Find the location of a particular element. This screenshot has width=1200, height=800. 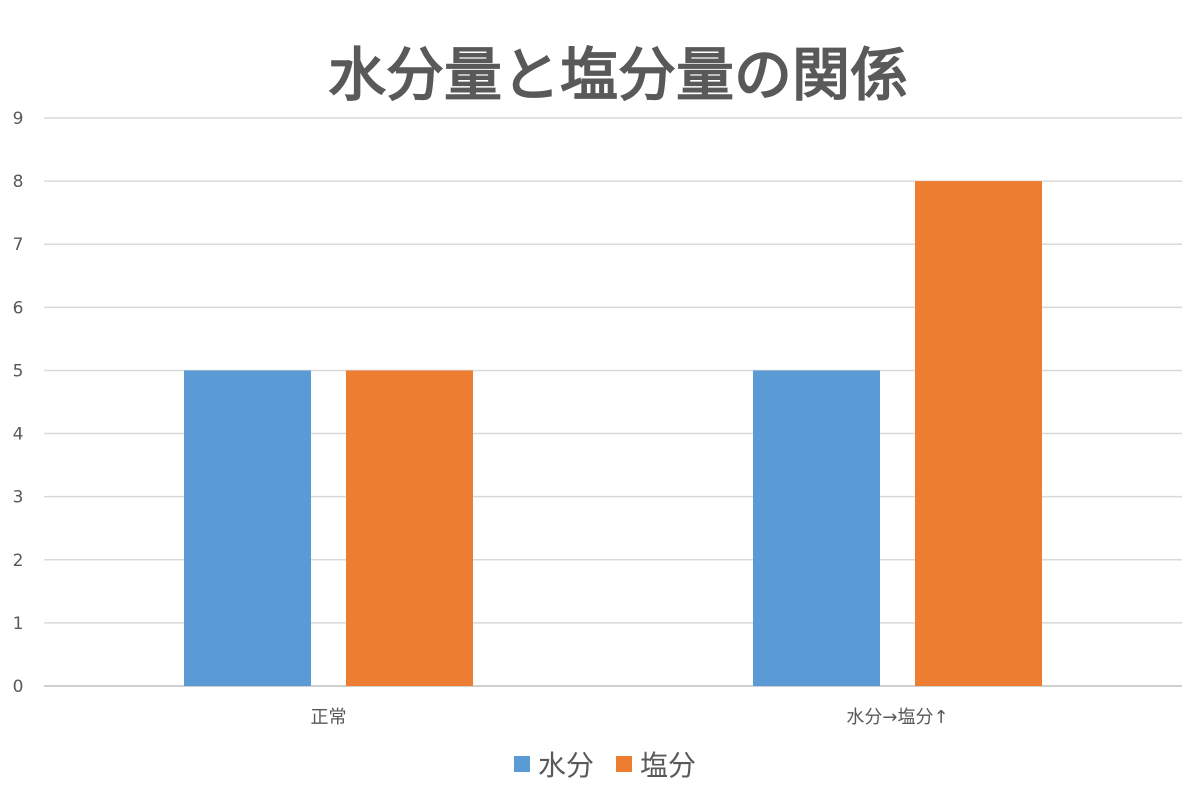

x-tick-label: 正常 is located at coordinates (329, 717).